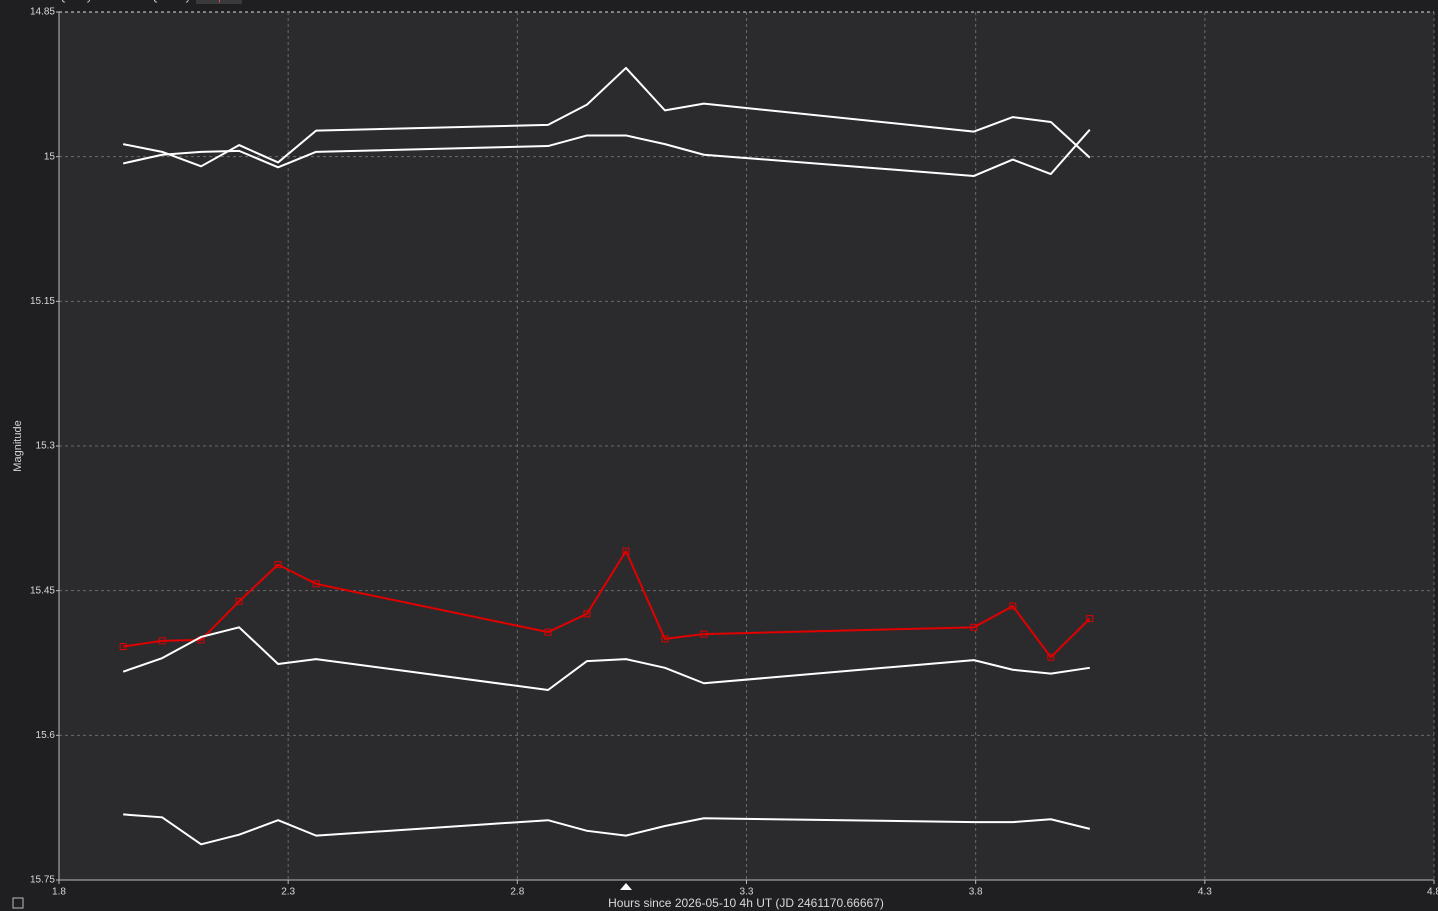 Image resolution: width=1438 pixels, height=911 pixels. What do you see at coordinates (626, 886) in the screenshot?
I see `cursor-marker` at bounding box center [626, 886].